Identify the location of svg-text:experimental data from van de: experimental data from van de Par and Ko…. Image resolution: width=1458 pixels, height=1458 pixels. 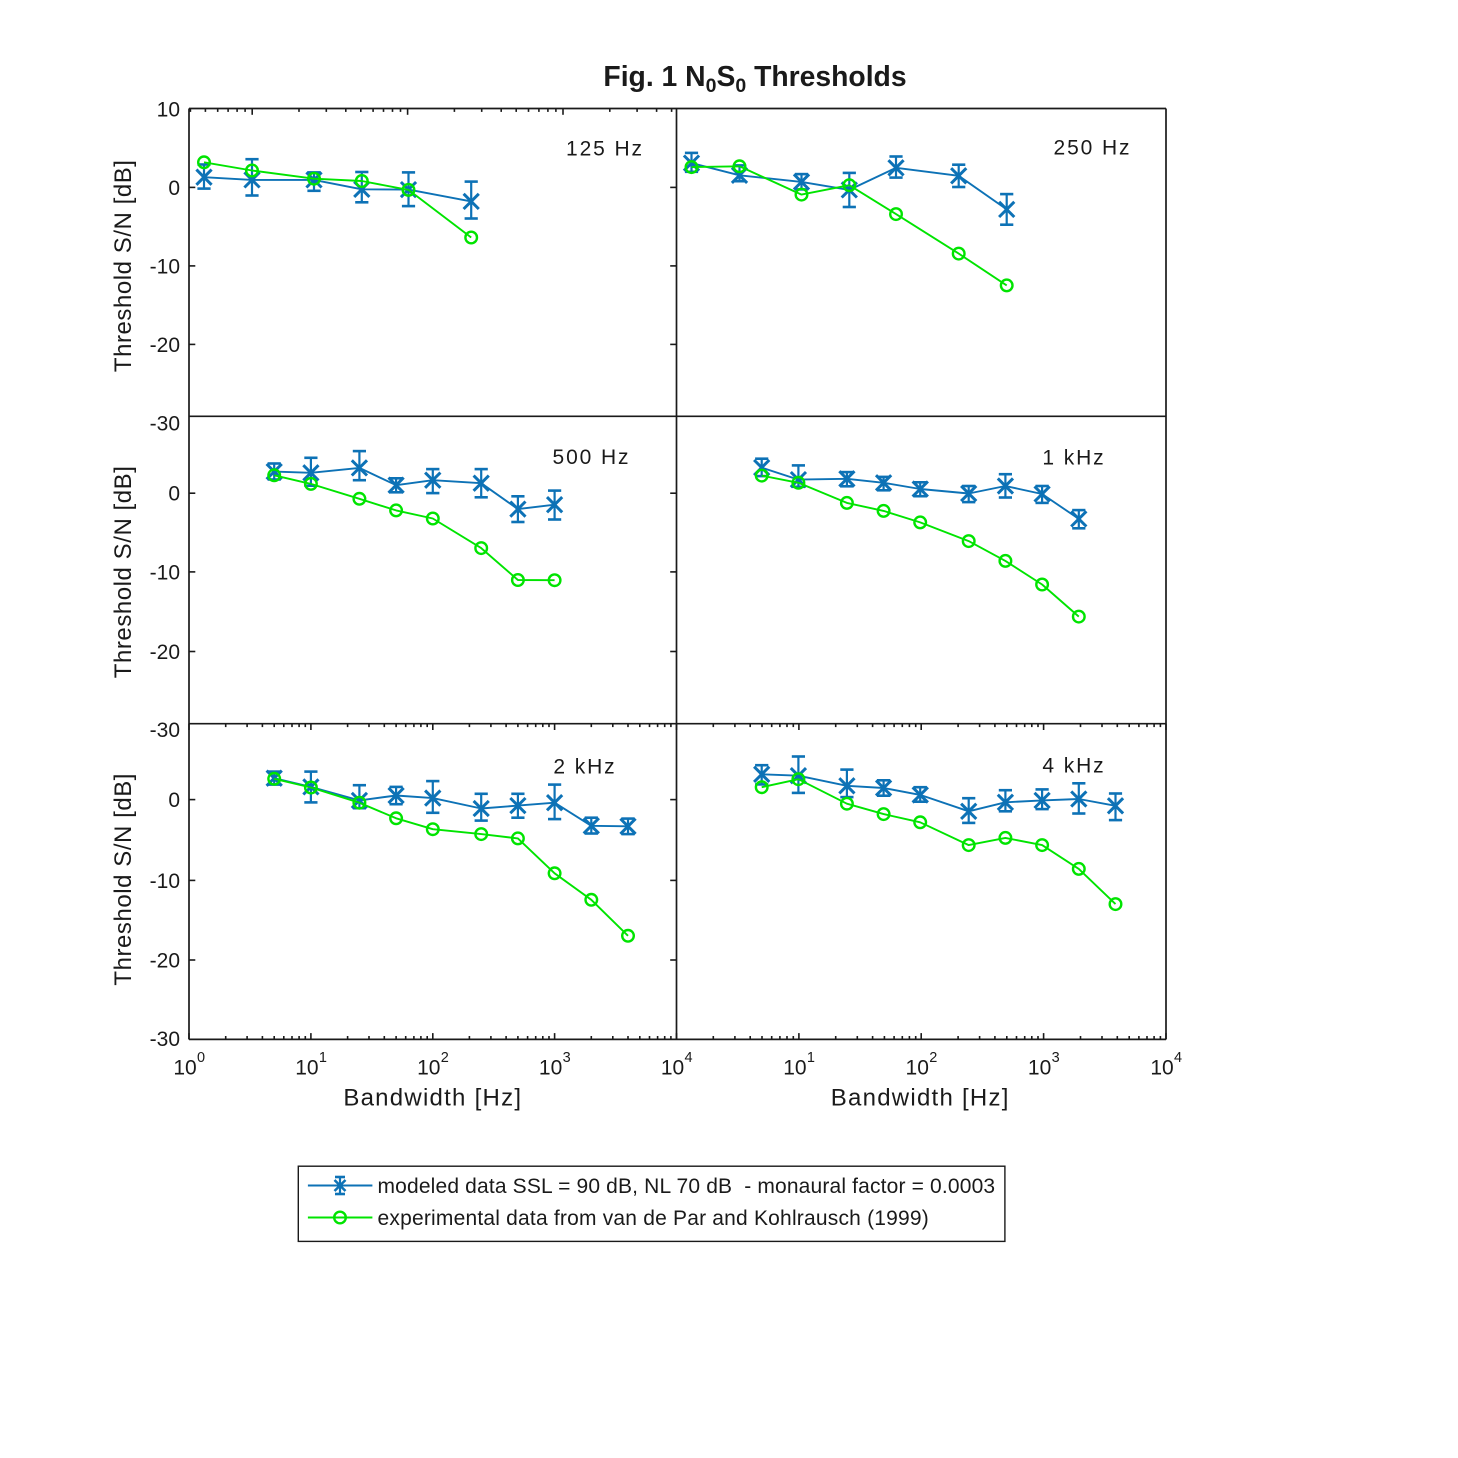
(653, 1218).